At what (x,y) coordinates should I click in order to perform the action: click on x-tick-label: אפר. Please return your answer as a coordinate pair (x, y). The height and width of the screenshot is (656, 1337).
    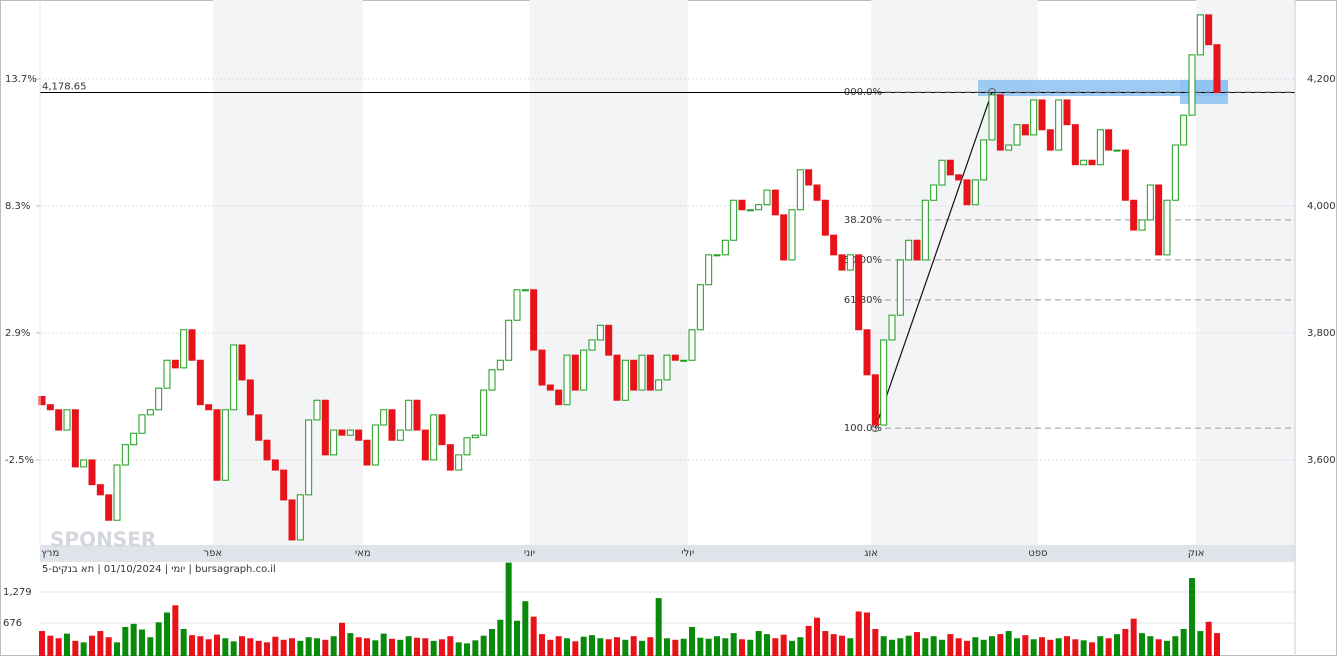
    Looking at the image, I should click on (213, 553).